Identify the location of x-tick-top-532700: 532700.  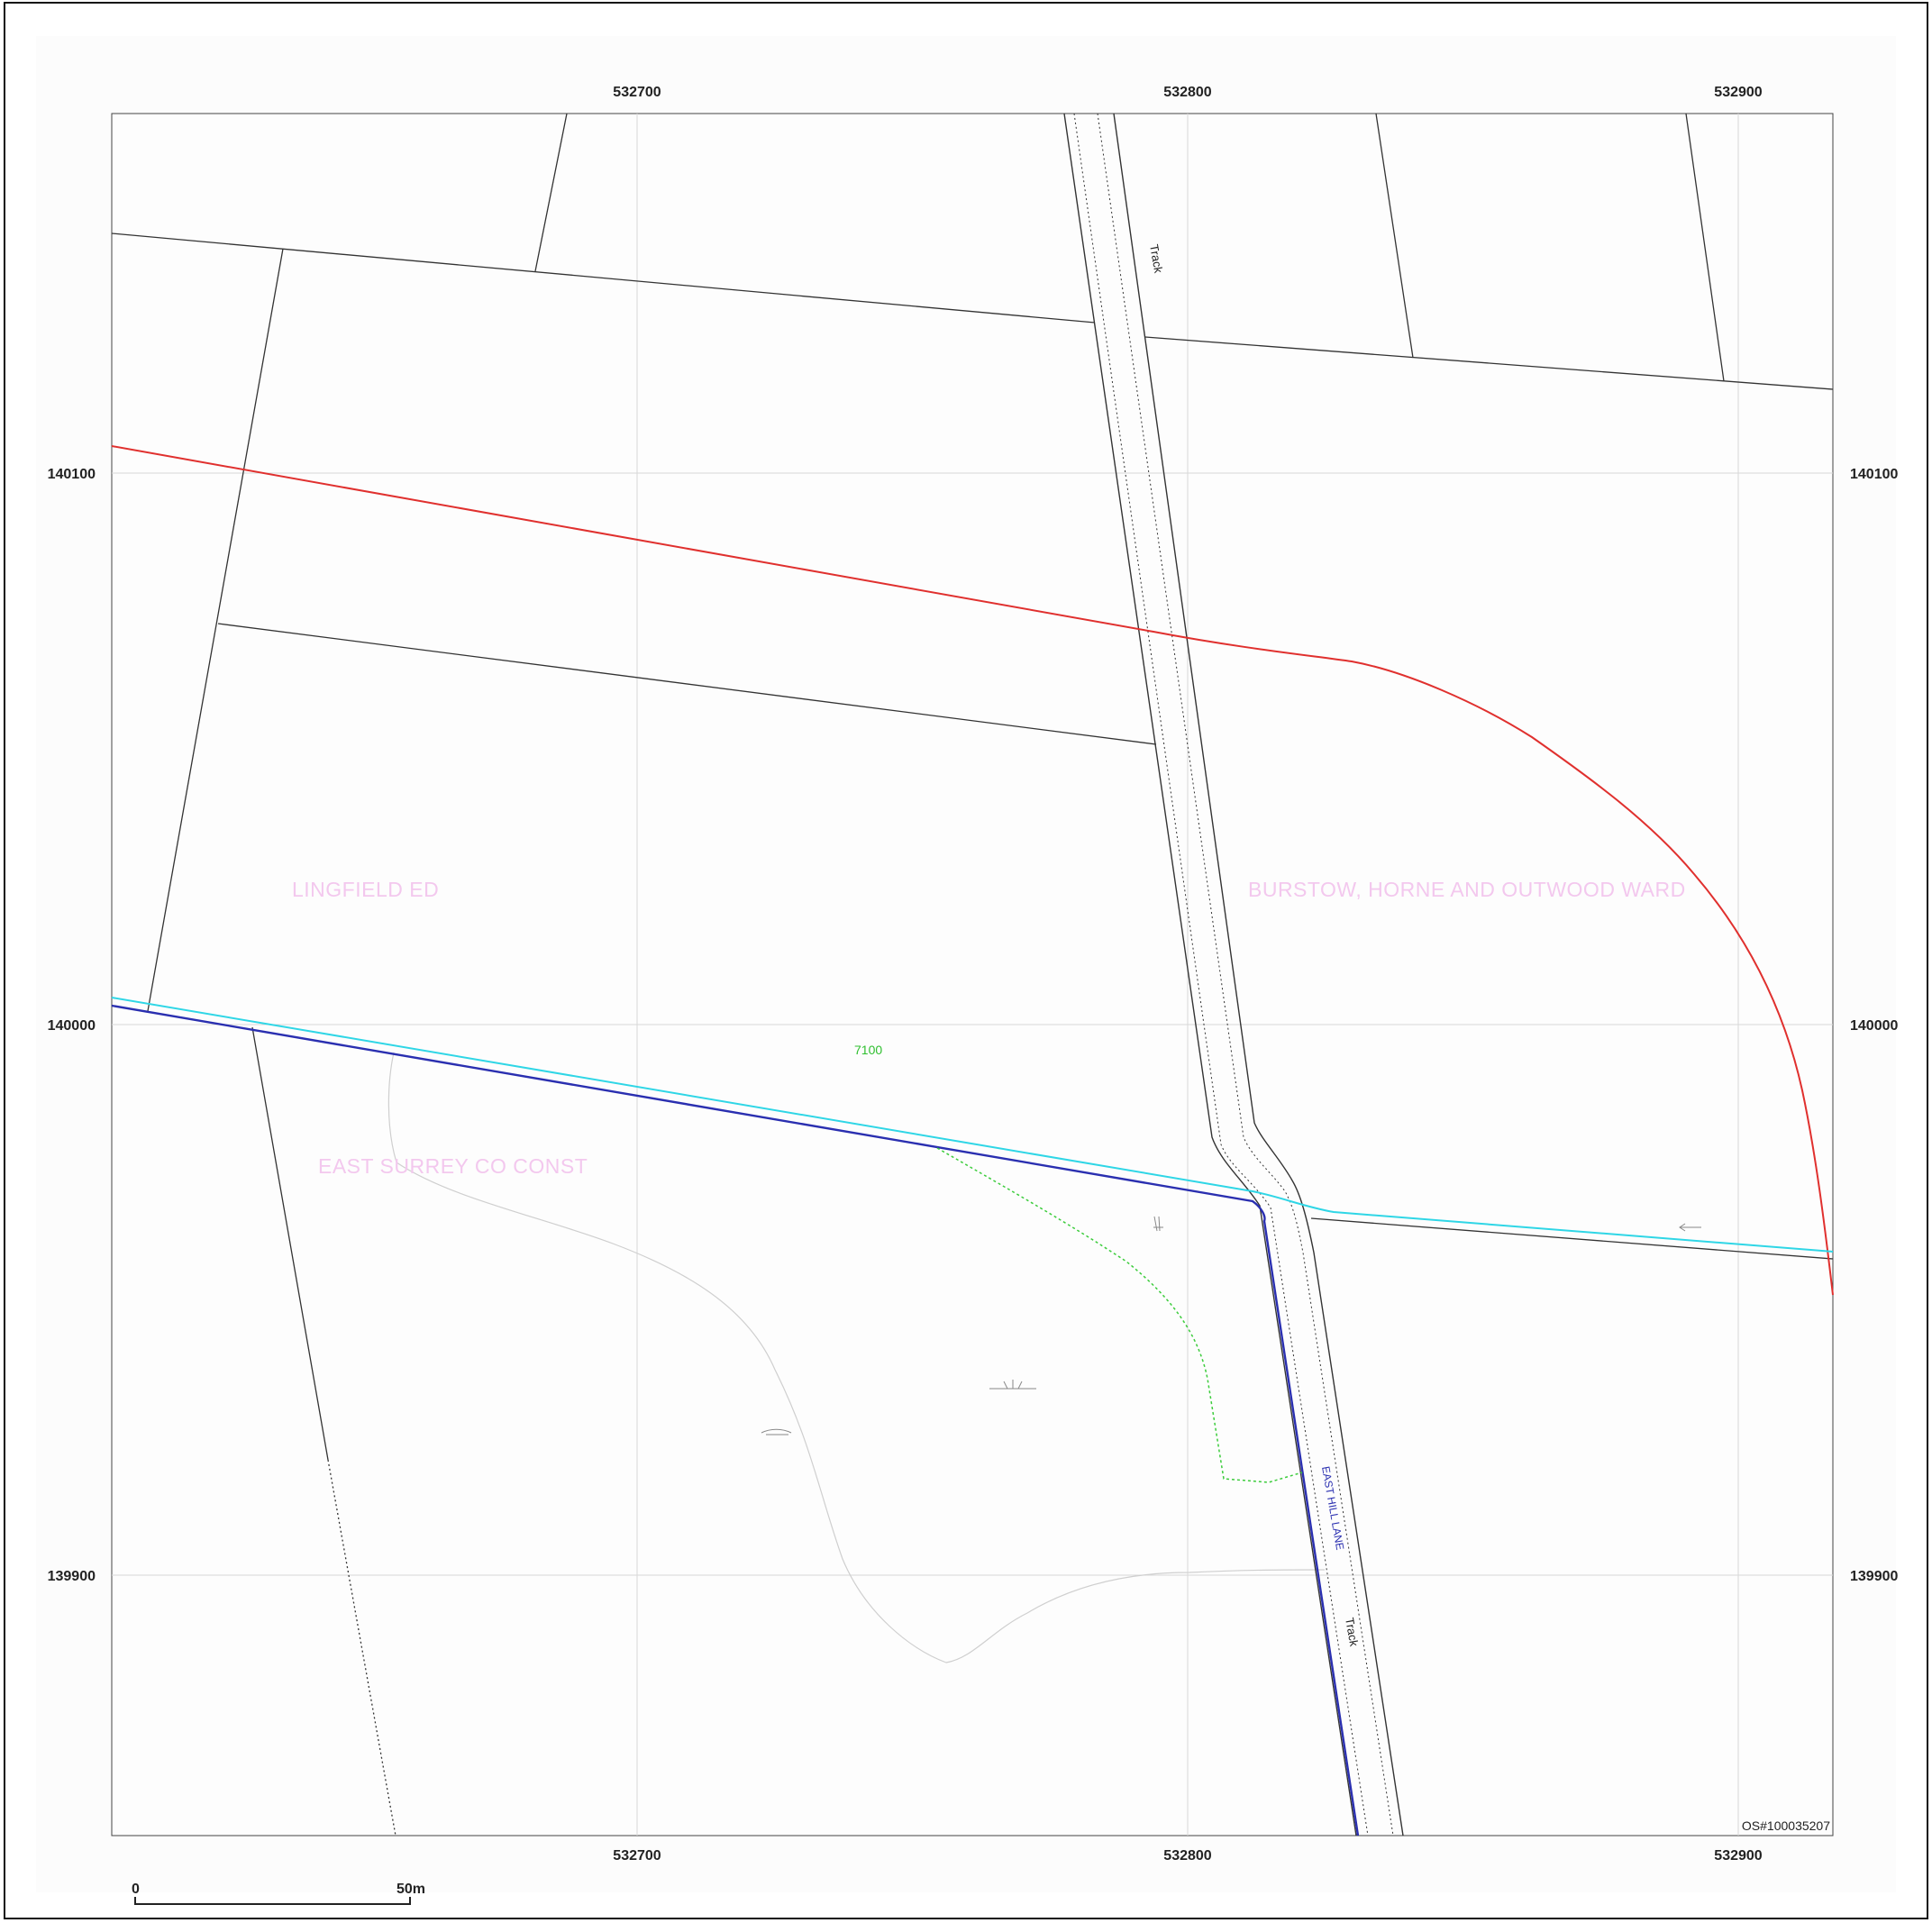
(637, 92).